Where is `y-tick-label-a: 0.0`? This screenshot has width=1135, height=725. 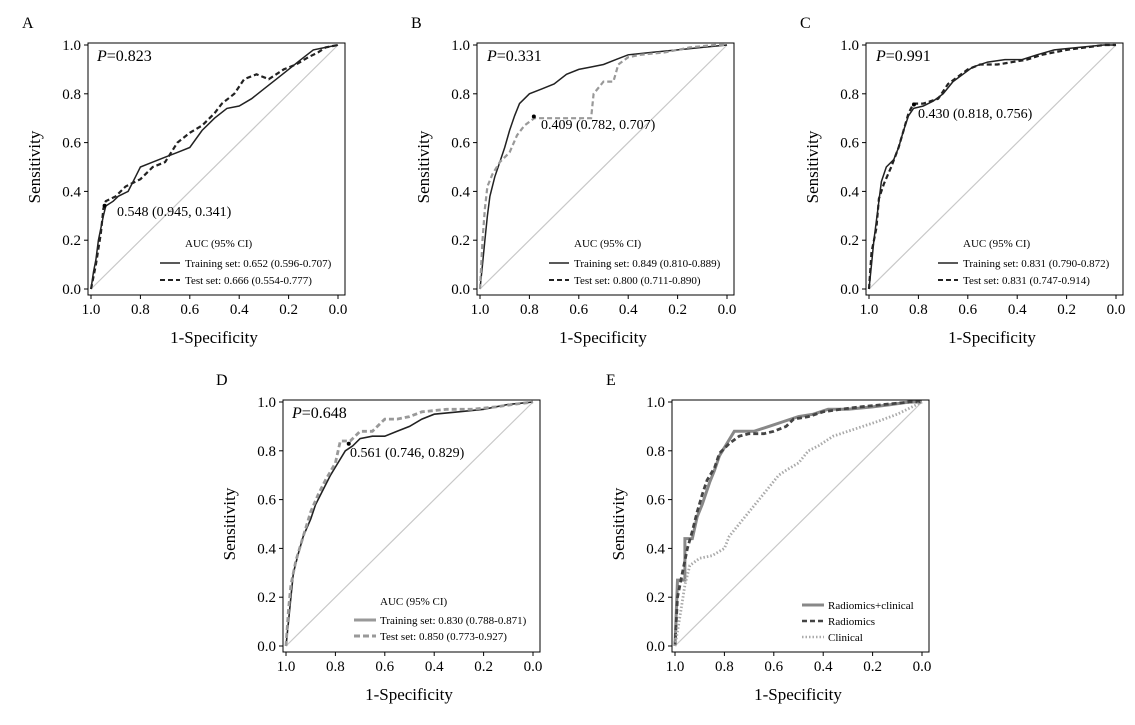 y-tick-label-a: 0.0 is located at coordinates (71, 290).